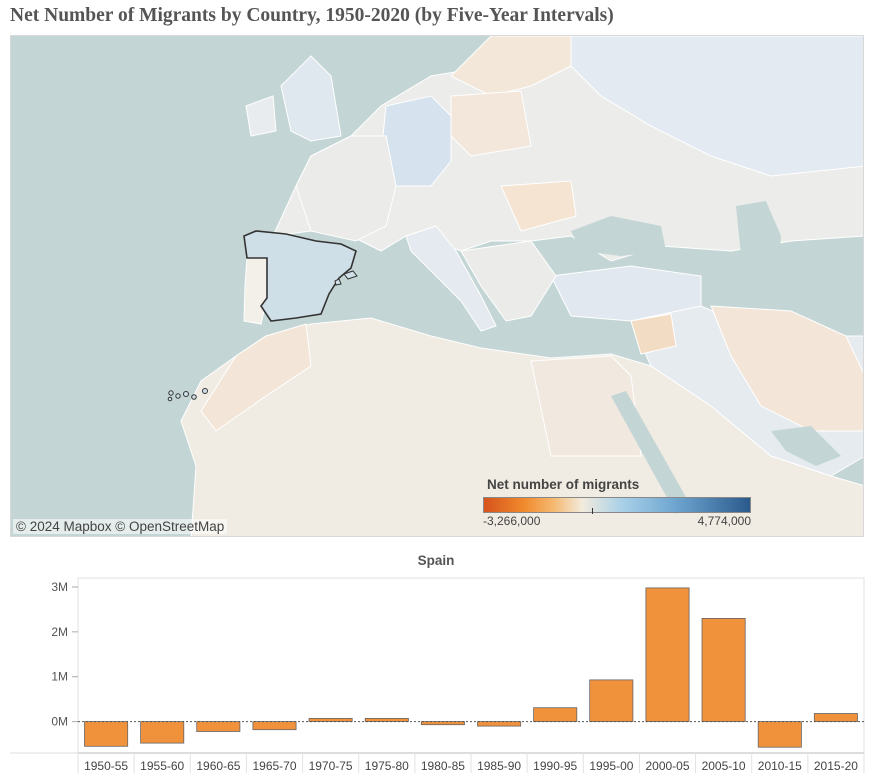 The height and width of the screenshot is (784, 872). I want to click on france, so click(346, 188).